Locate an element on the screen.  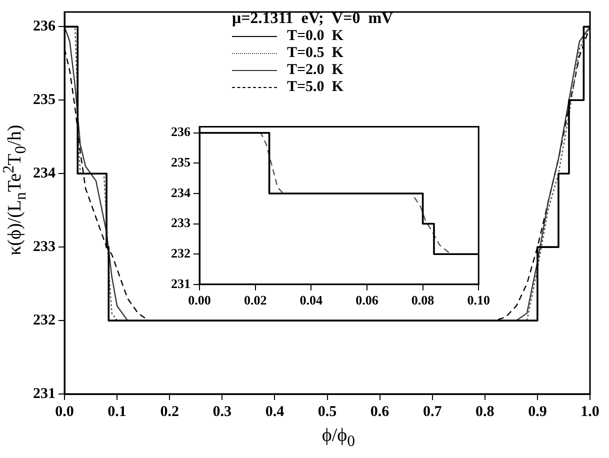
x-tick-label: 0.1 is located at coordinates (117, 412).